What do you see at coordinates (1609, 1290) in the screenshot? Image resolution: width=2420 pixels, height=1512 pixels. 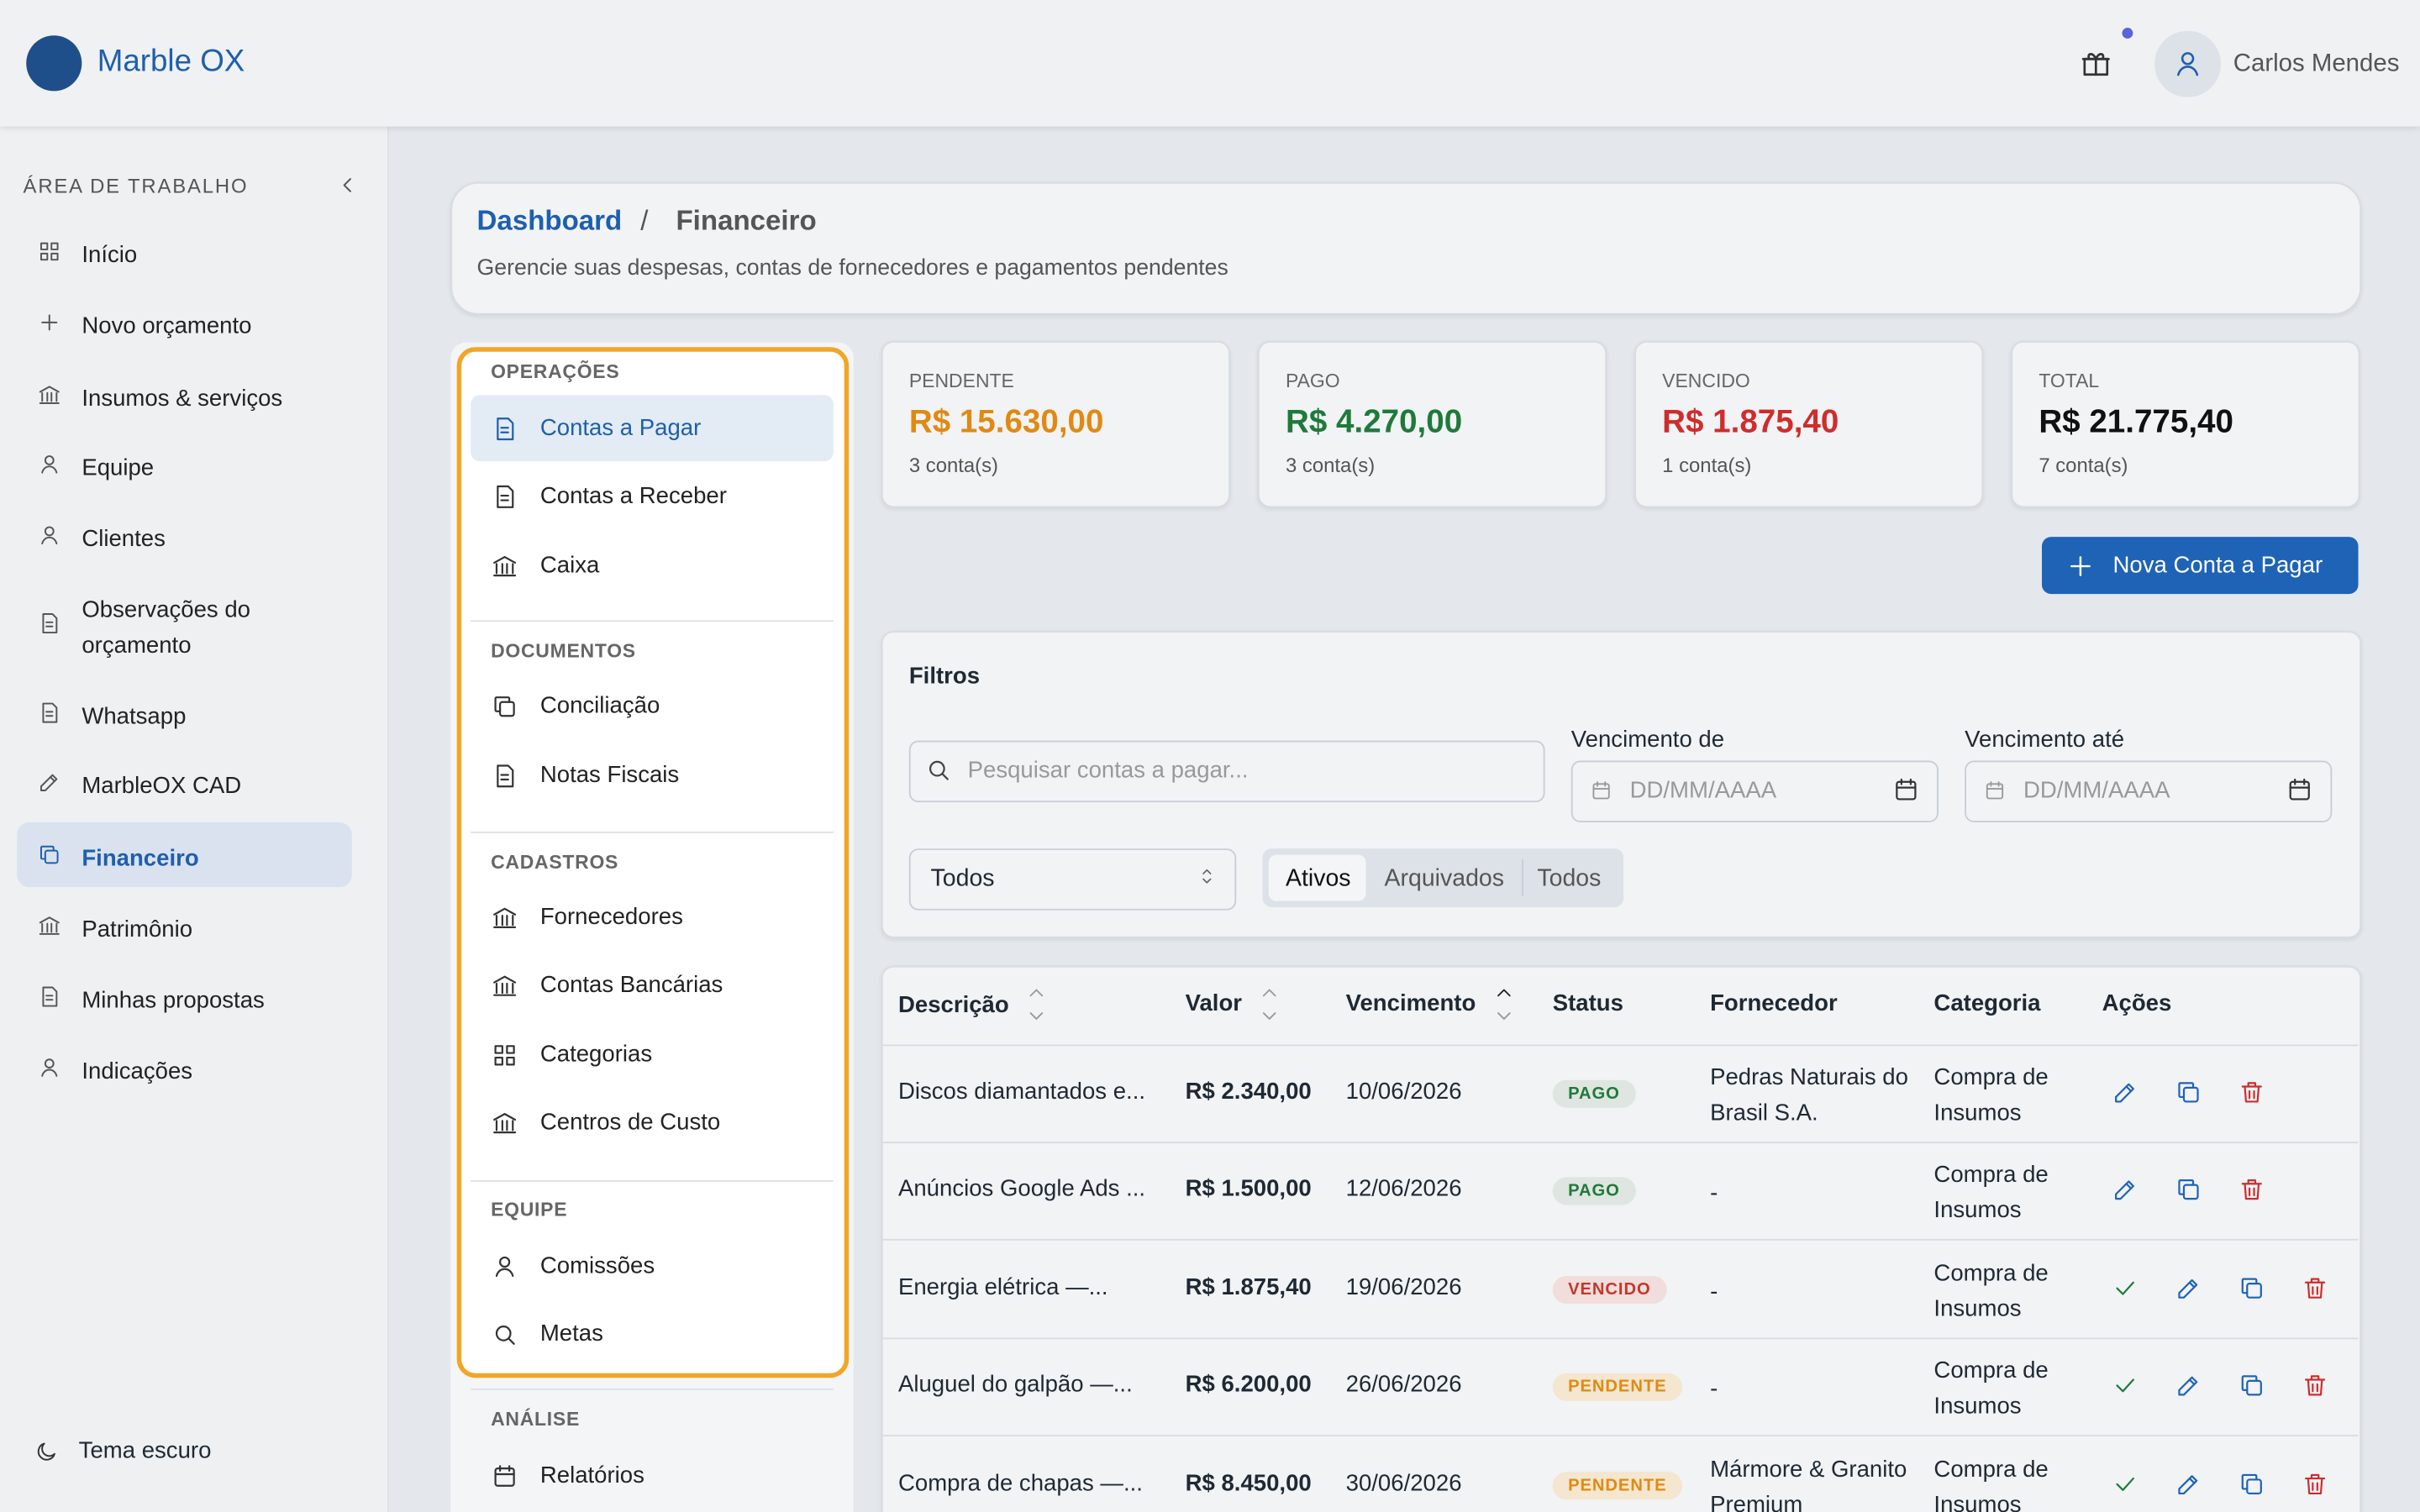 I see `status-badge: VENCIDO` at bounding box center [1609, 1290].